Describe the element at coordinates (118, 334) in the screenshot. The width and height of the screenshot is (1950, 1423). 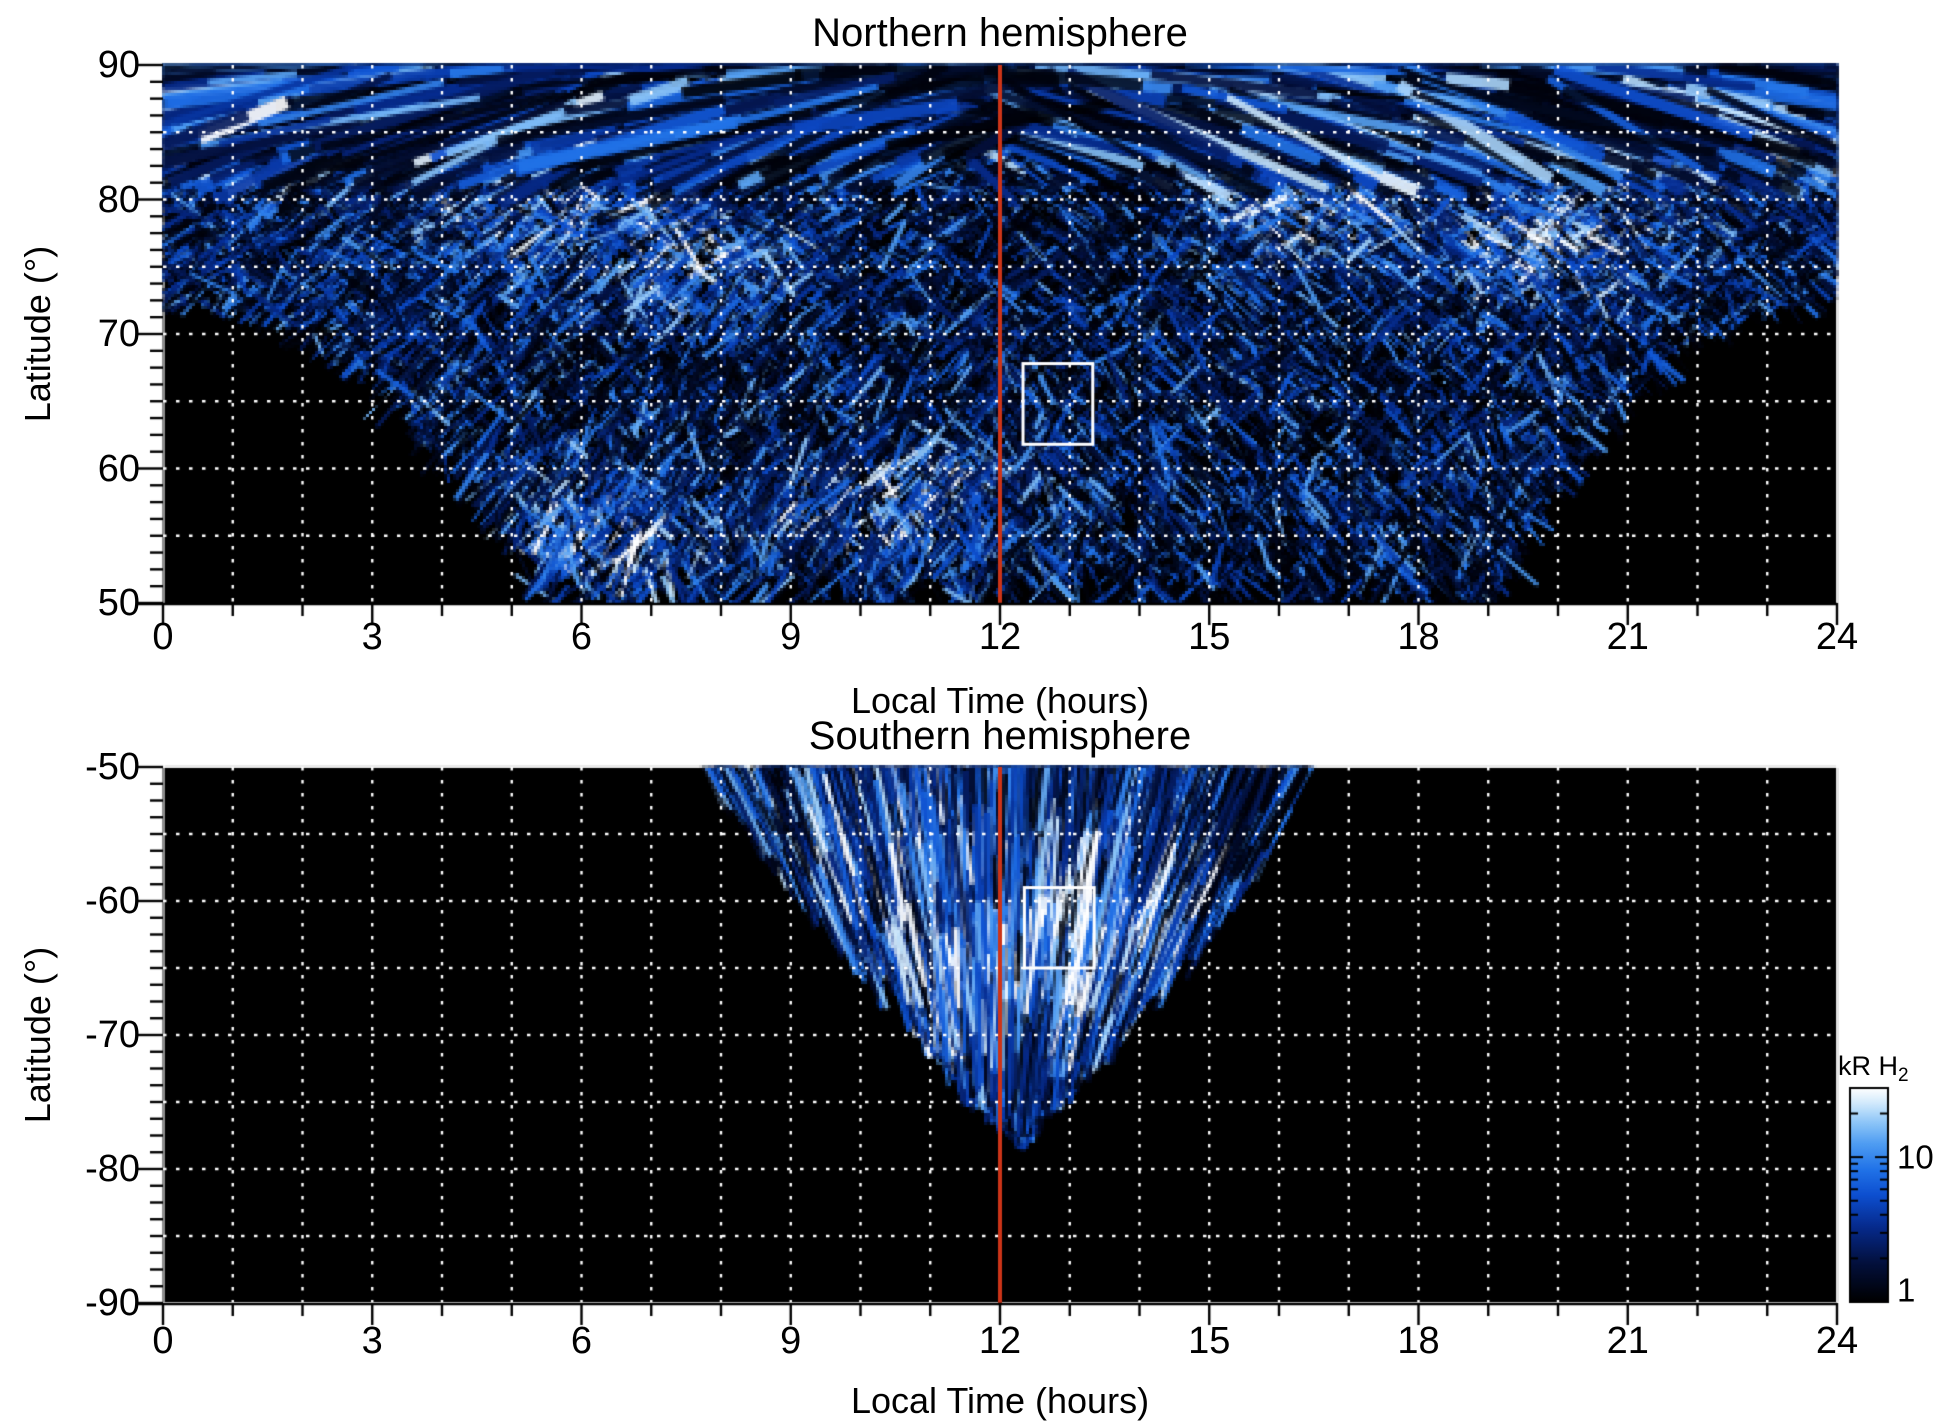
I see `north-y-tick-label: 70` at that location.